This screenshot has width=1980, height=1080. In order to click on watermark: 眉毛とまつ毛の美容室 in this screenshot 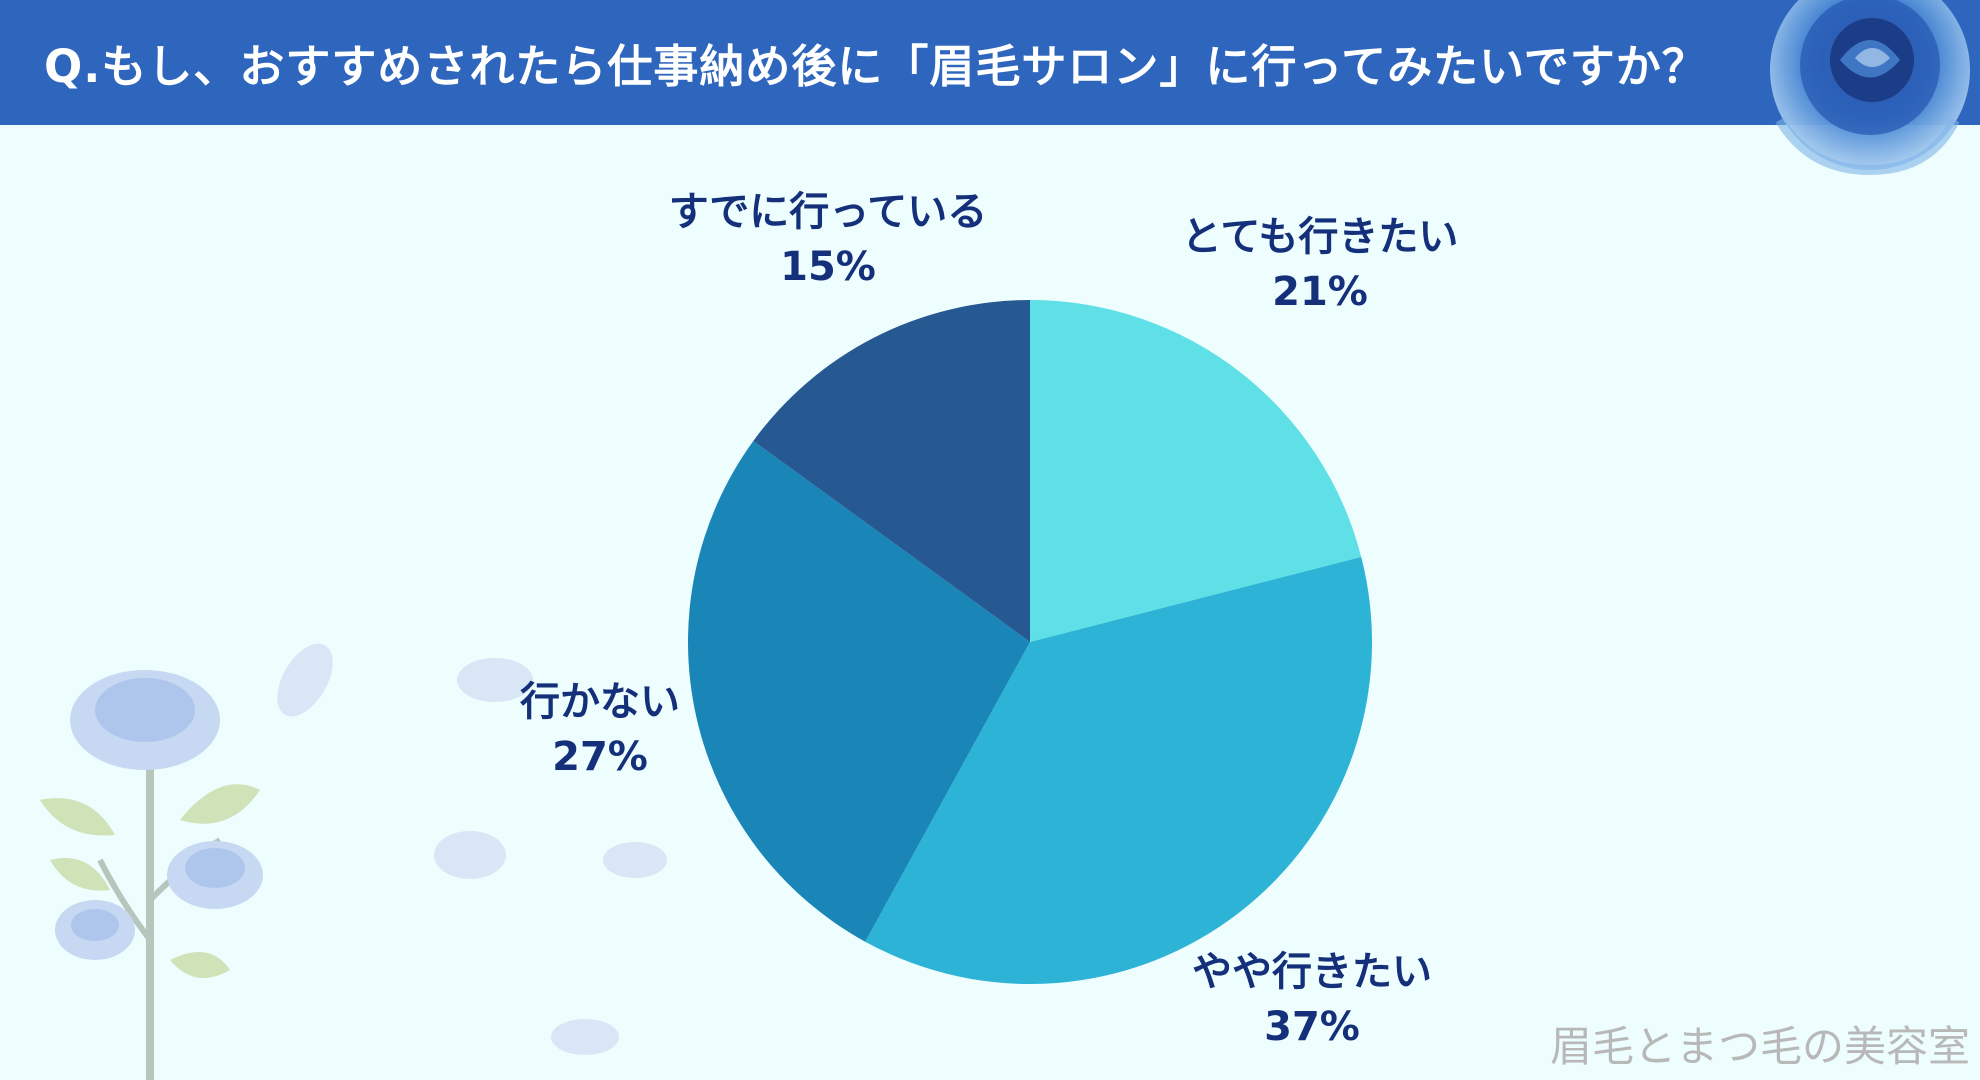, I will do `click(1759, 1046)`.